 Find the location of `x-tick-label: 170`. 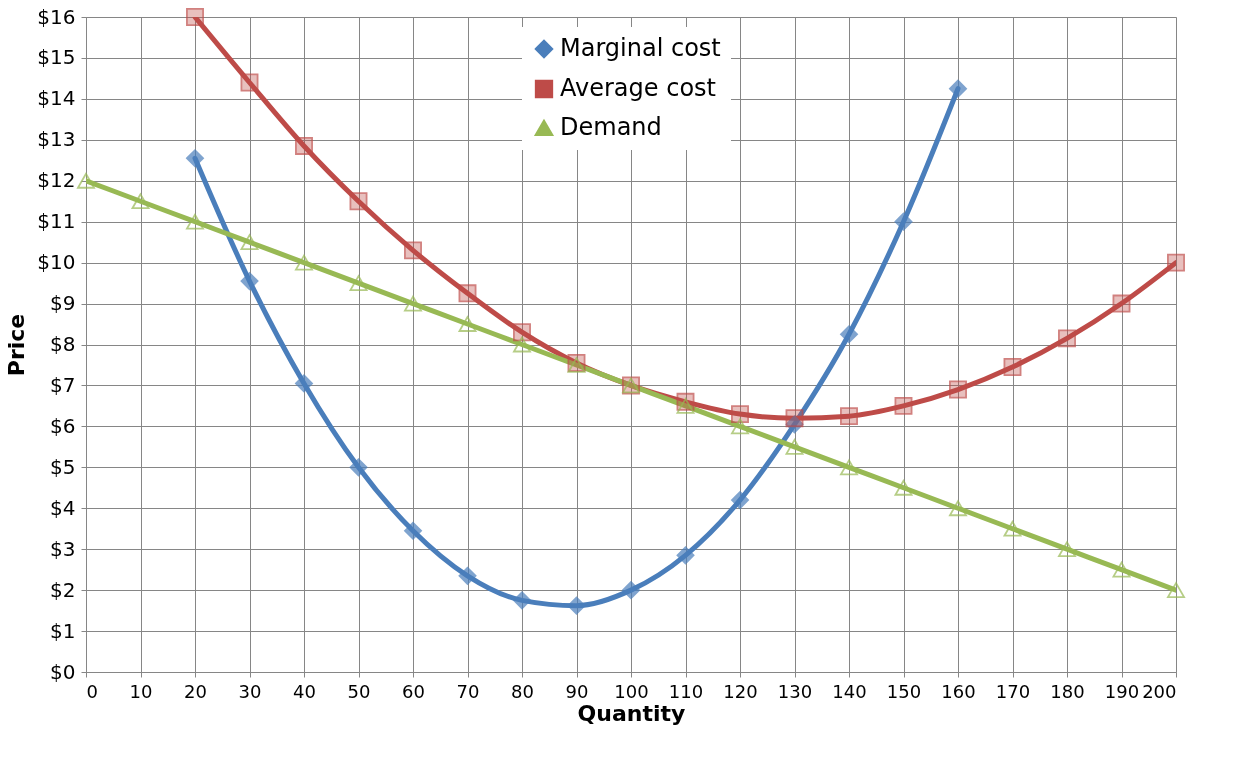

x-tick-label: 170 is located at coordinates (1013, 691).